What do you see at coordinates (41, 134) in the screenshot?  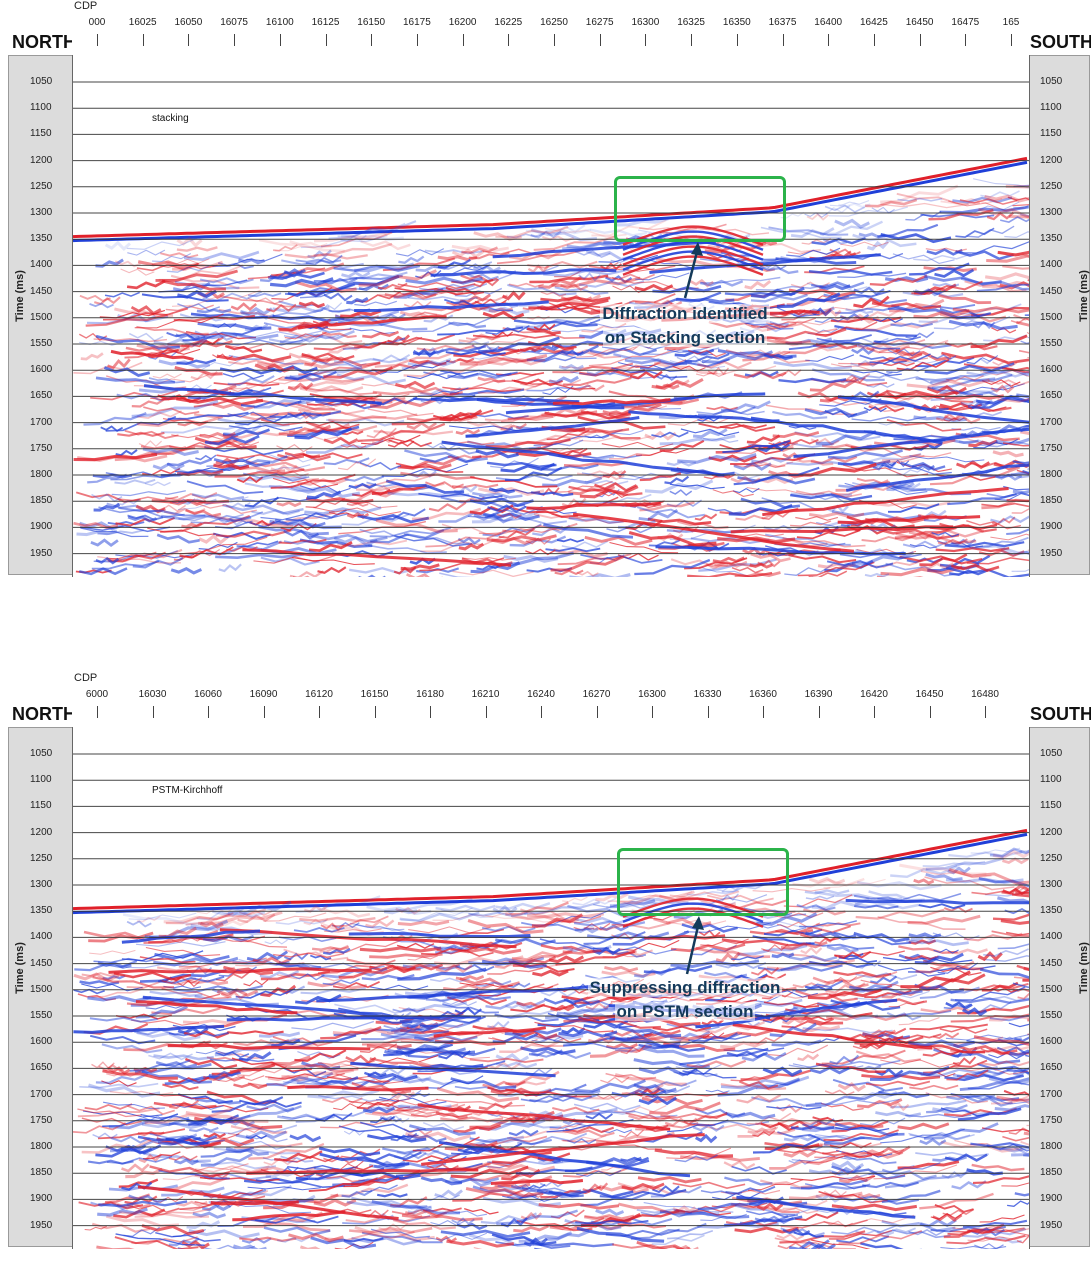 I see `y-tick-label-left: 1150` at bounding box center [41, 134].